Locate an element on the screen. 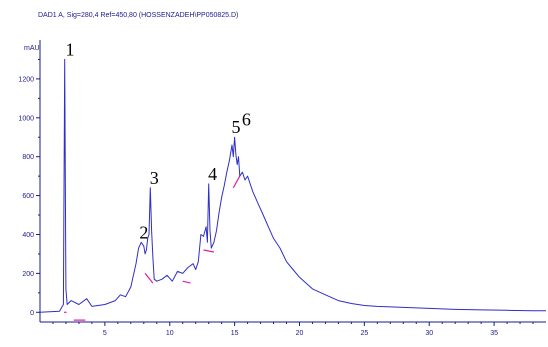 The width and height of the screenshot is (548, 347). x-tick-label: 30 is located at coordinates (429, 333).